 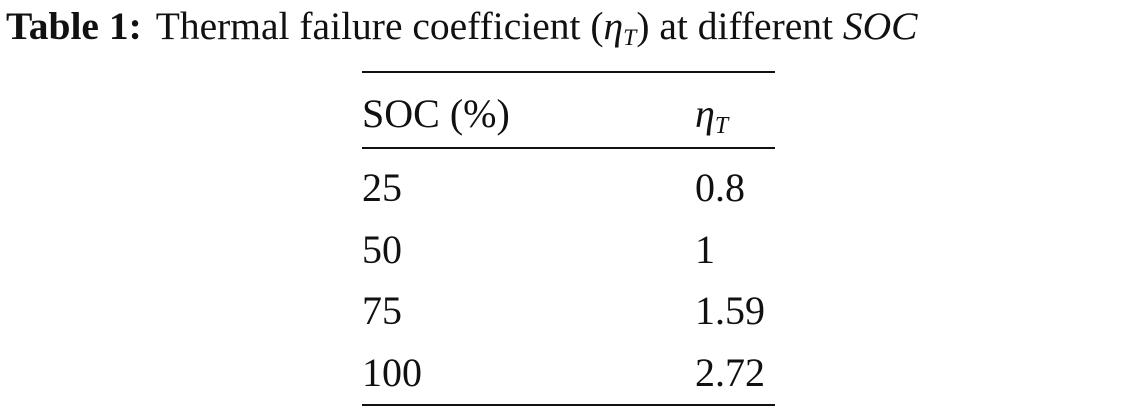 I want to click on header-symbol: η, so click(x=705, y=113).